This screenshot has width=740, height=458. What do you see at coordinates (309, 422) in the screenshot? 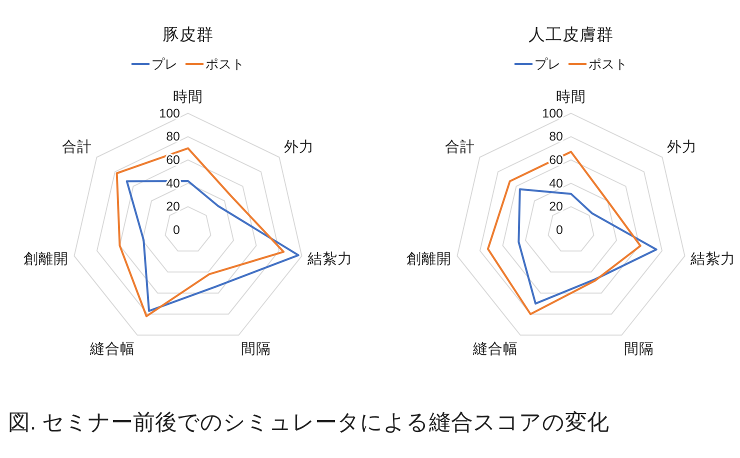
I see `annotation: 図. セミナー前後でのシミュレータによる縫合スコアの変化` at bounding box center [309, 422].